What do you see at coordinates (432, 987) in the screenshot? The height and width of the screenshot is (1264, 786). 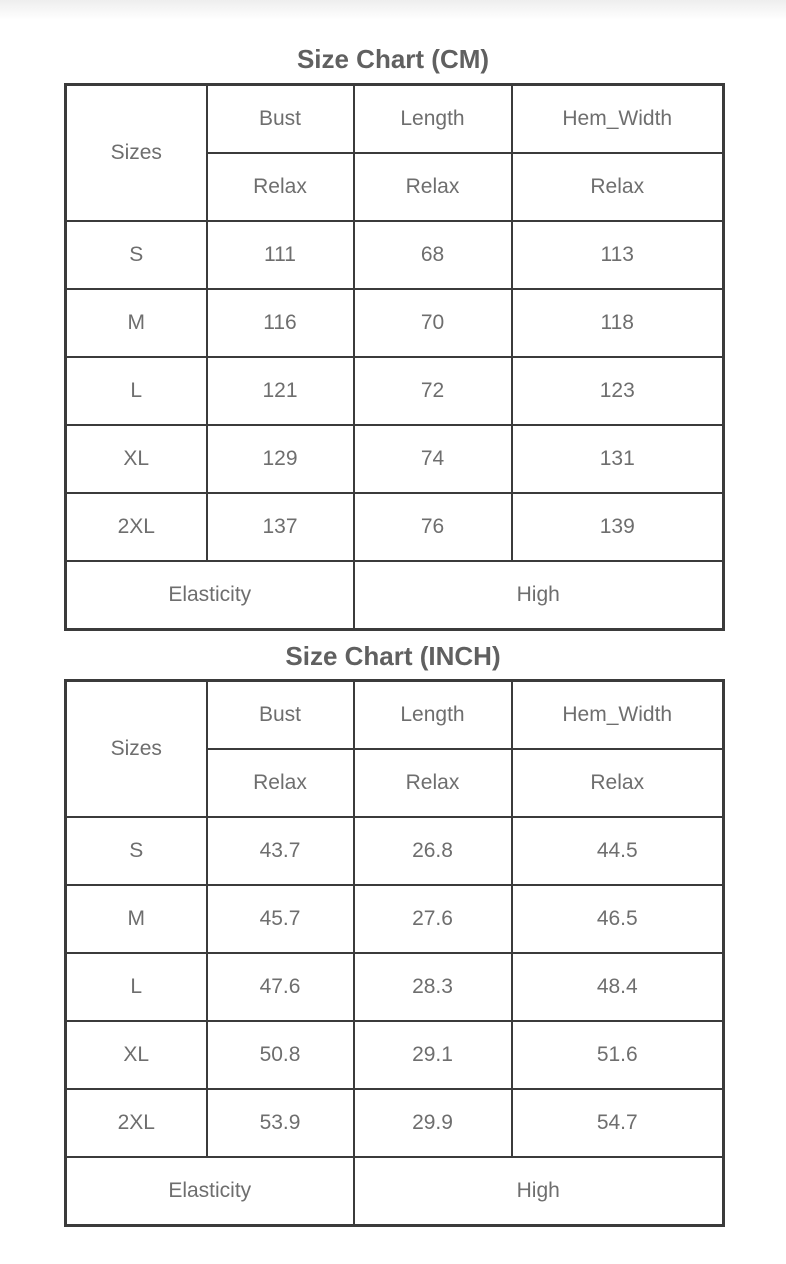 I see `measurement-value-cell: 28.3` at bounding box center [432, 987].